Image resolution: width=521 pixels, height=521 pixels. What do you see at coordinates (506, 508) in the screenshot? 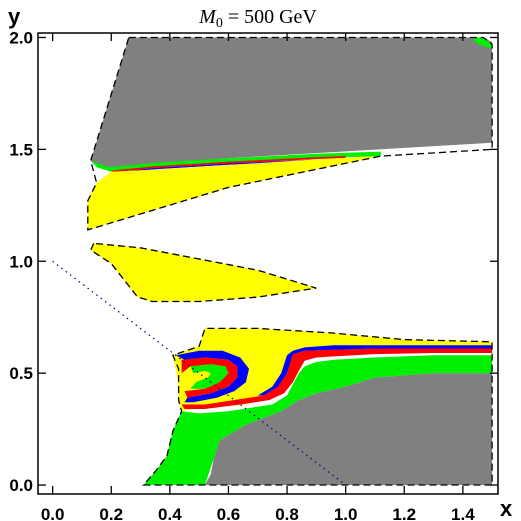
I see `x-axis-label: x` at bounding box center [506, 508].